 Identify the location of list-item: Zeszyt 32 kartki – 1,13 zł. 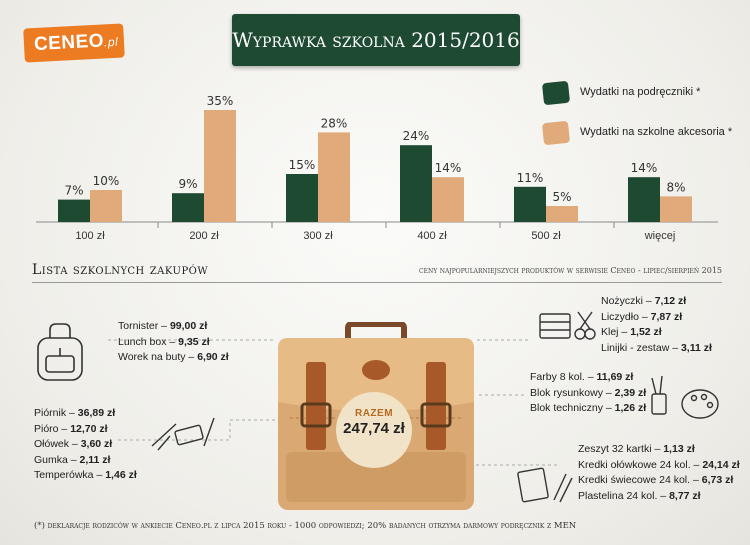
(659, 450).